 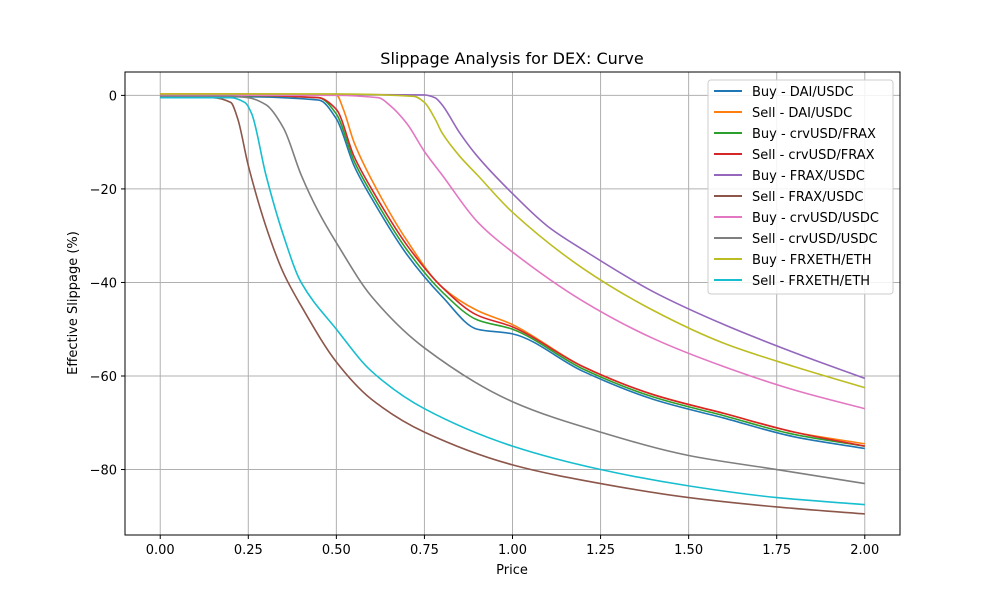 I want to click on legend-label: Sell - DAI/USDC, so click(x=802, y=113).